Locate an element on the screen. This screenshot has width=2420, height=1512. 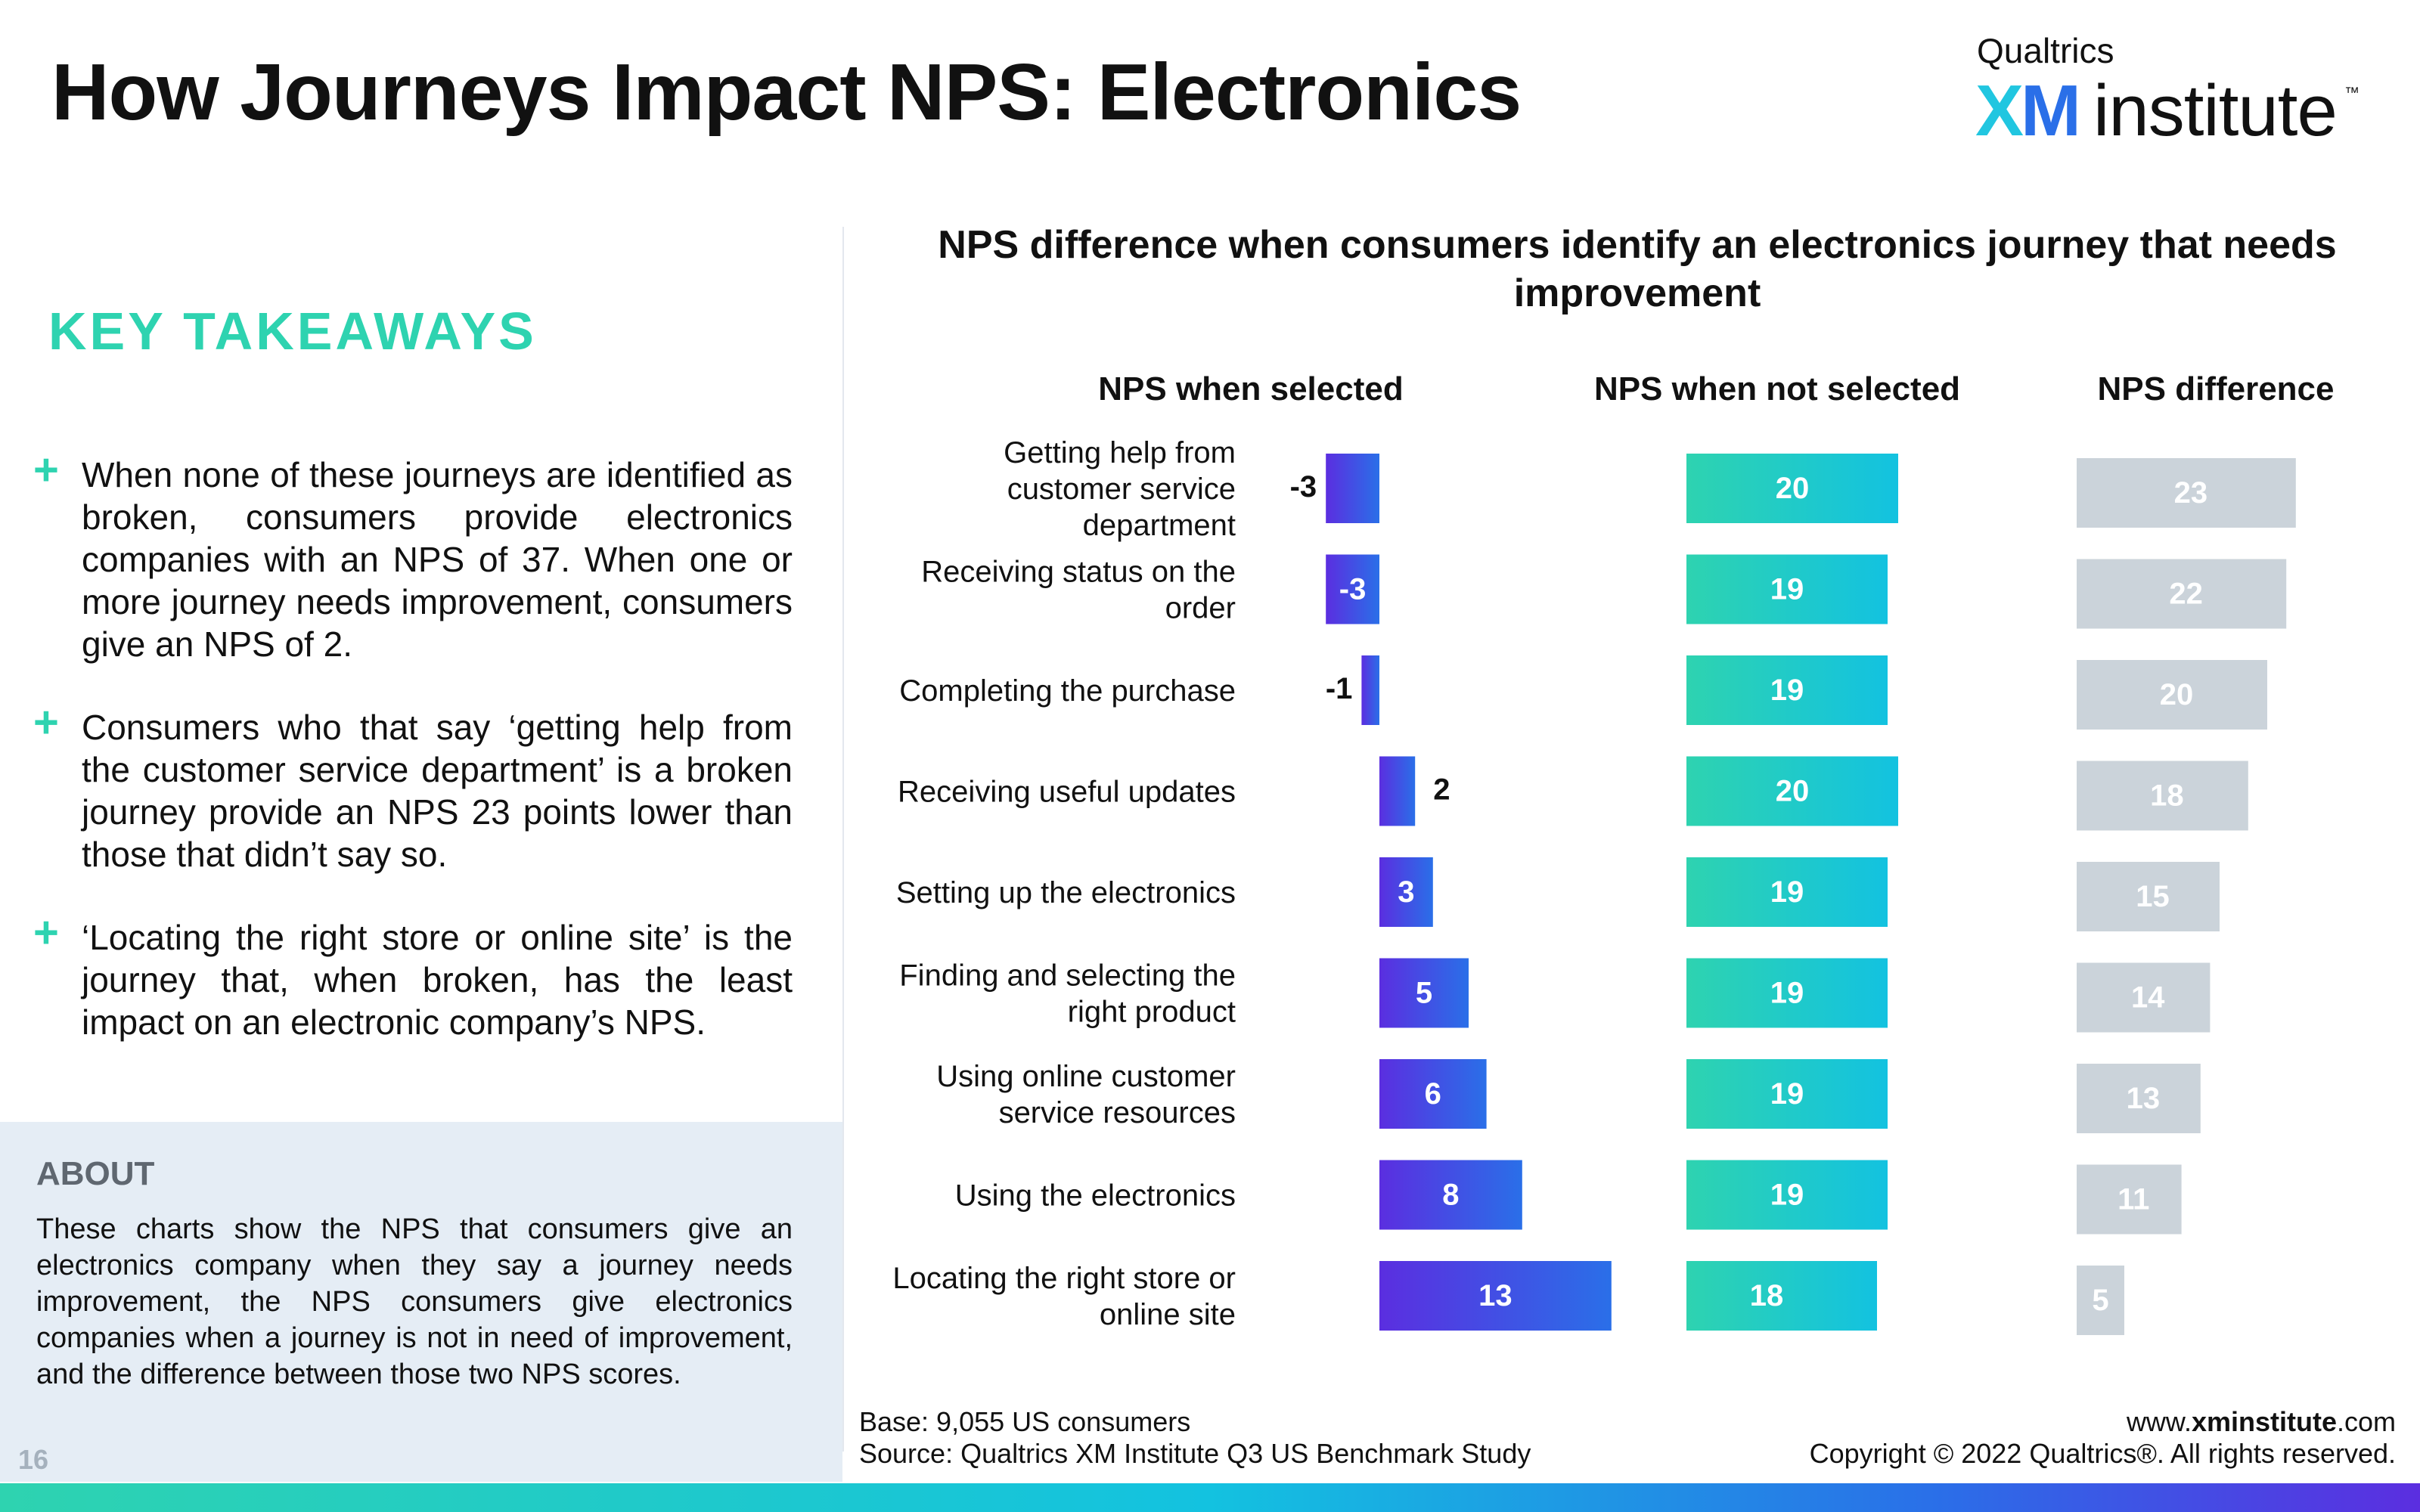
url-bold: xminstitute is located at coordinates (2264, 1421).